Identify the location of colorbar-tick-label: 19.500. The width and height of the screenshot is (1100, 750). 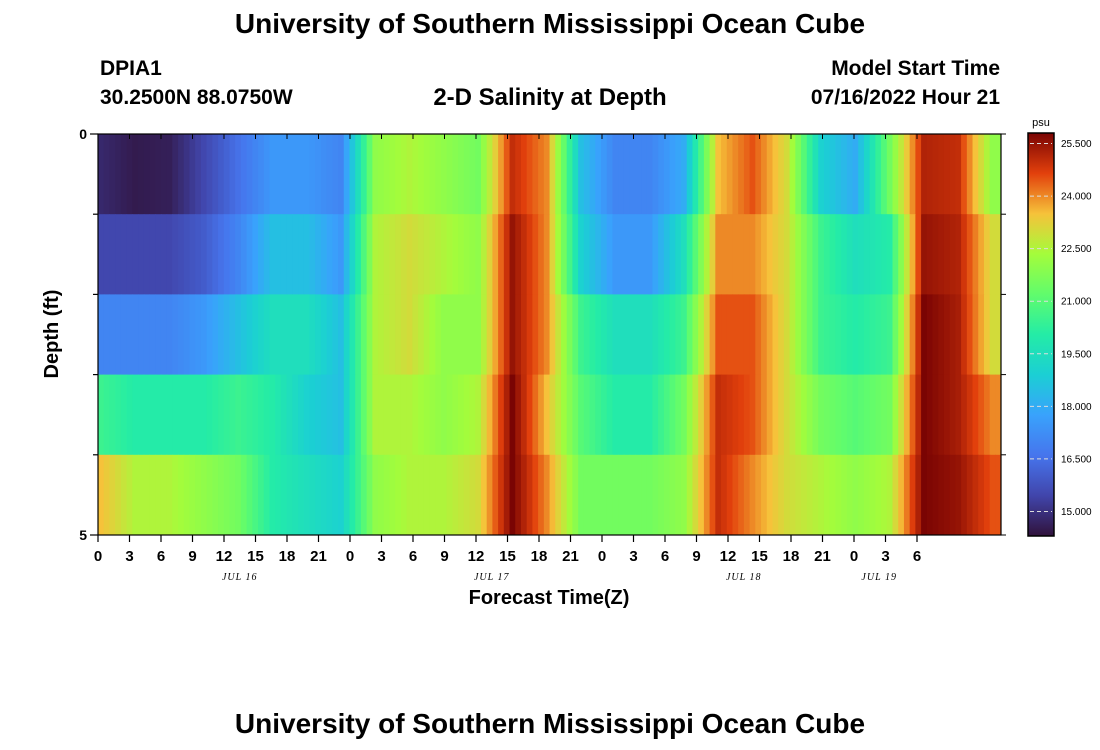
(1076, 354).